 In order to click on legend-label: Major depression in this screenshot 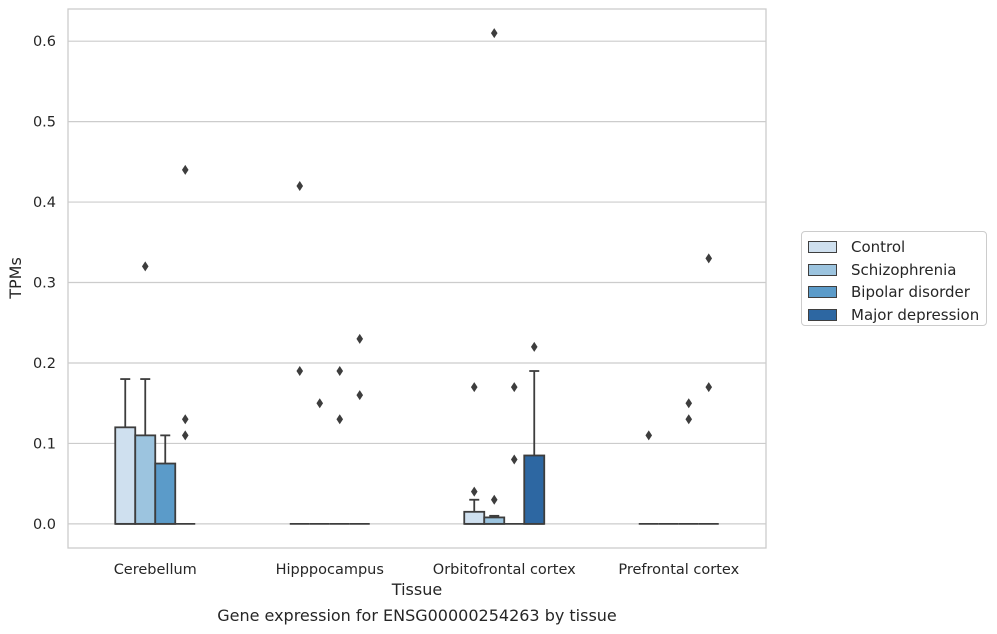, I will do `click(915, 314)`.